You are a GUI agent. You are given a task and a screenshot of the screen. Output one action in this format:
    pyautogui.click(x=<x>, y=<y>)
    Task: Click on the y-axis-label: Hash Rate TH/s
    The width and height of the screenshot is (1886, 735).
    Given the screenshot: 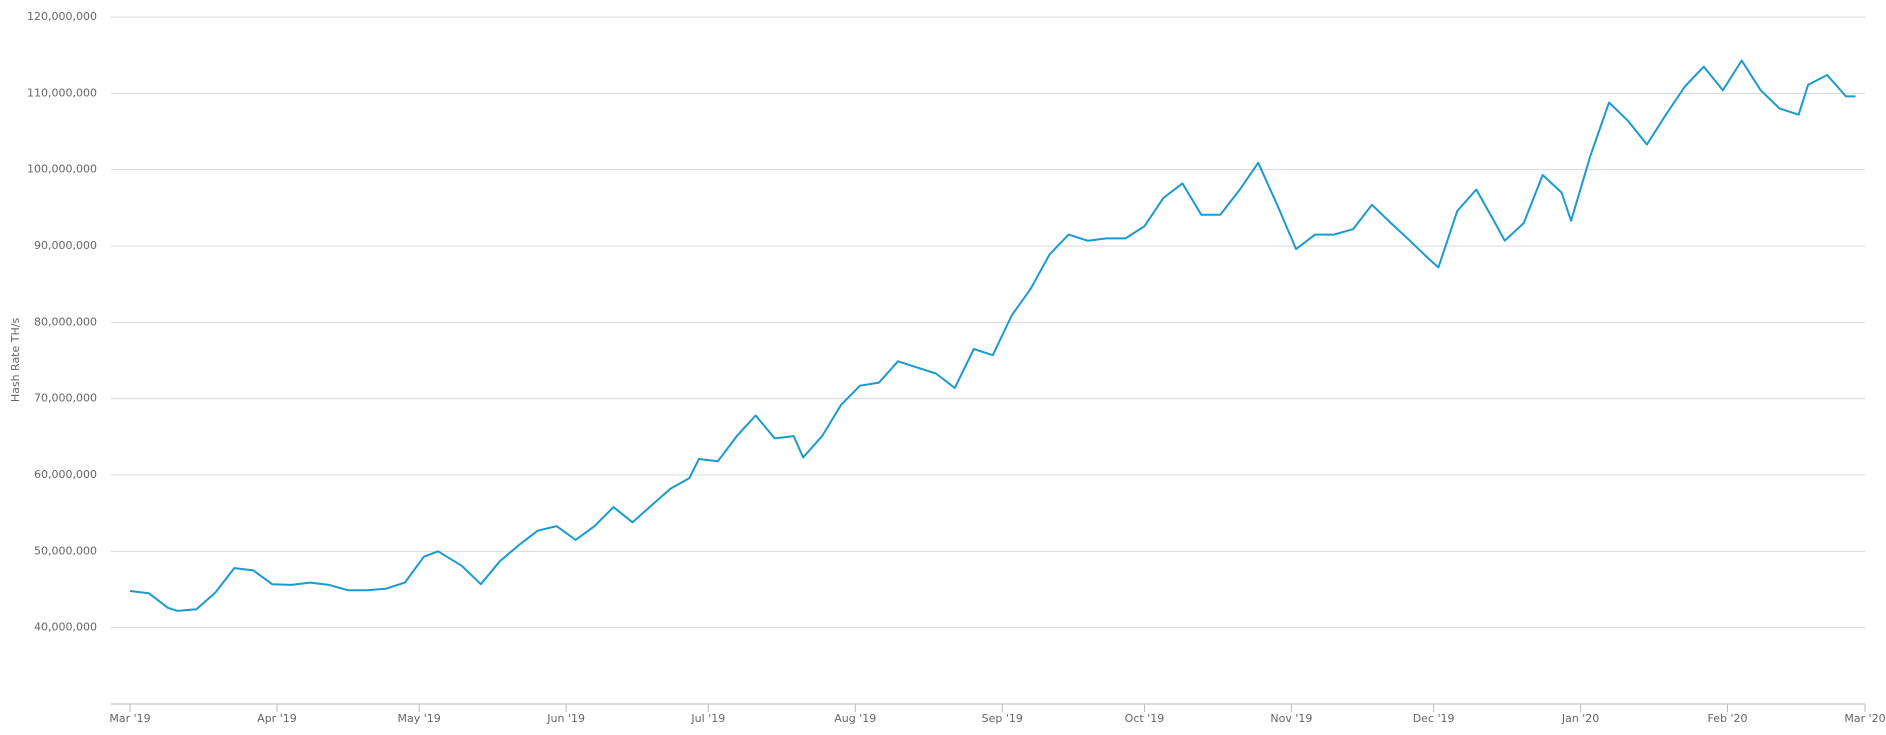 What is the action you would take?
    pyautogui.click(x=15, y=360)
    